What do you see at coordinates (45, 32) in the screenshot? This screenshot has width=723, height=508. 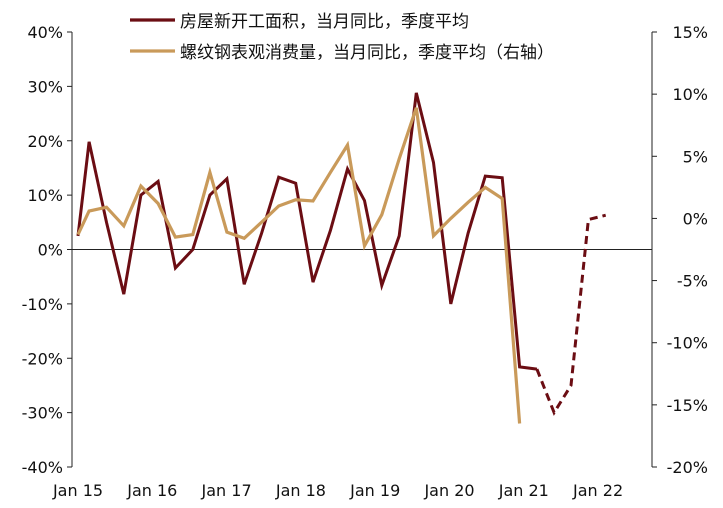 I see `left-tick-label: 40%` at bounding box center [45, 32].